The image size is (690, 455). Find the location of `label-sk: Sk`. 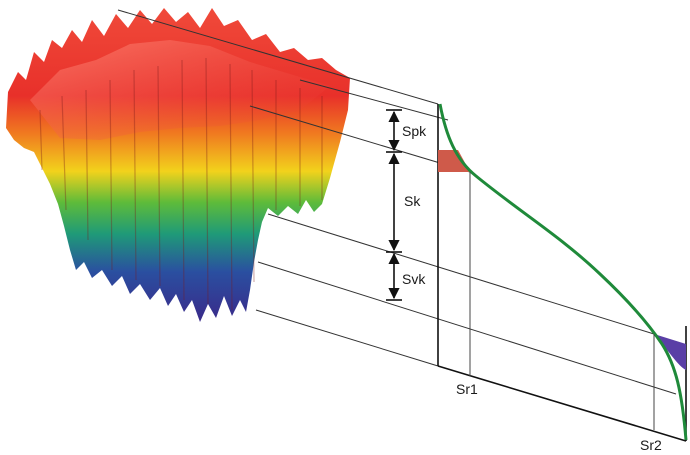

label-sk: Sk is located at coordinates (412, 201).